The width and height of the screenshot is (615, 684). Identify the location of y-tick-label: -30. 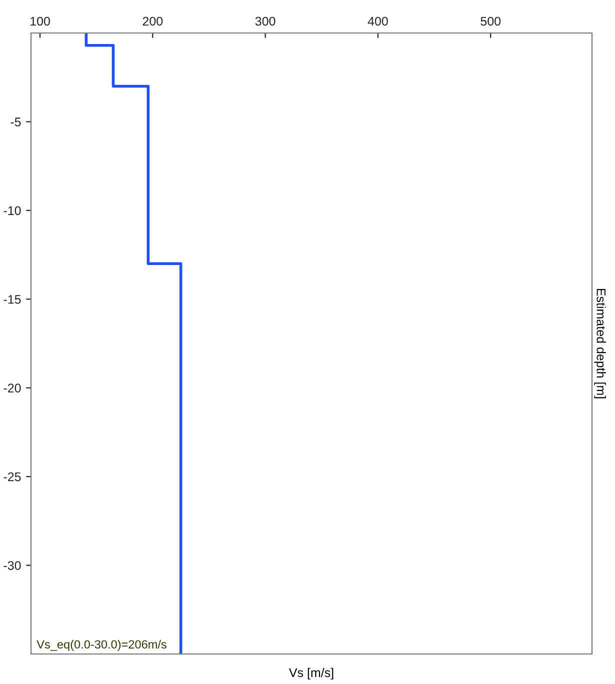
(12, 565).